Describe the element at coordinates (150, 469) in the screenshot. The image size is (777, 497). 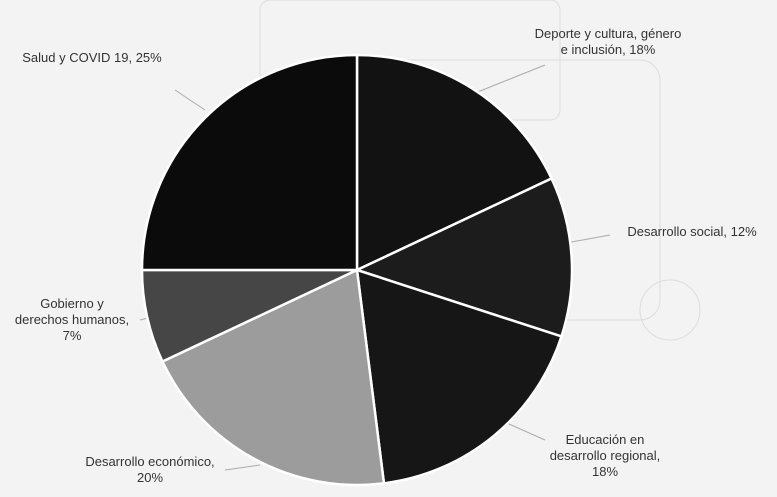
I see `data-label: Desarrollo económico, 20%` at that location.